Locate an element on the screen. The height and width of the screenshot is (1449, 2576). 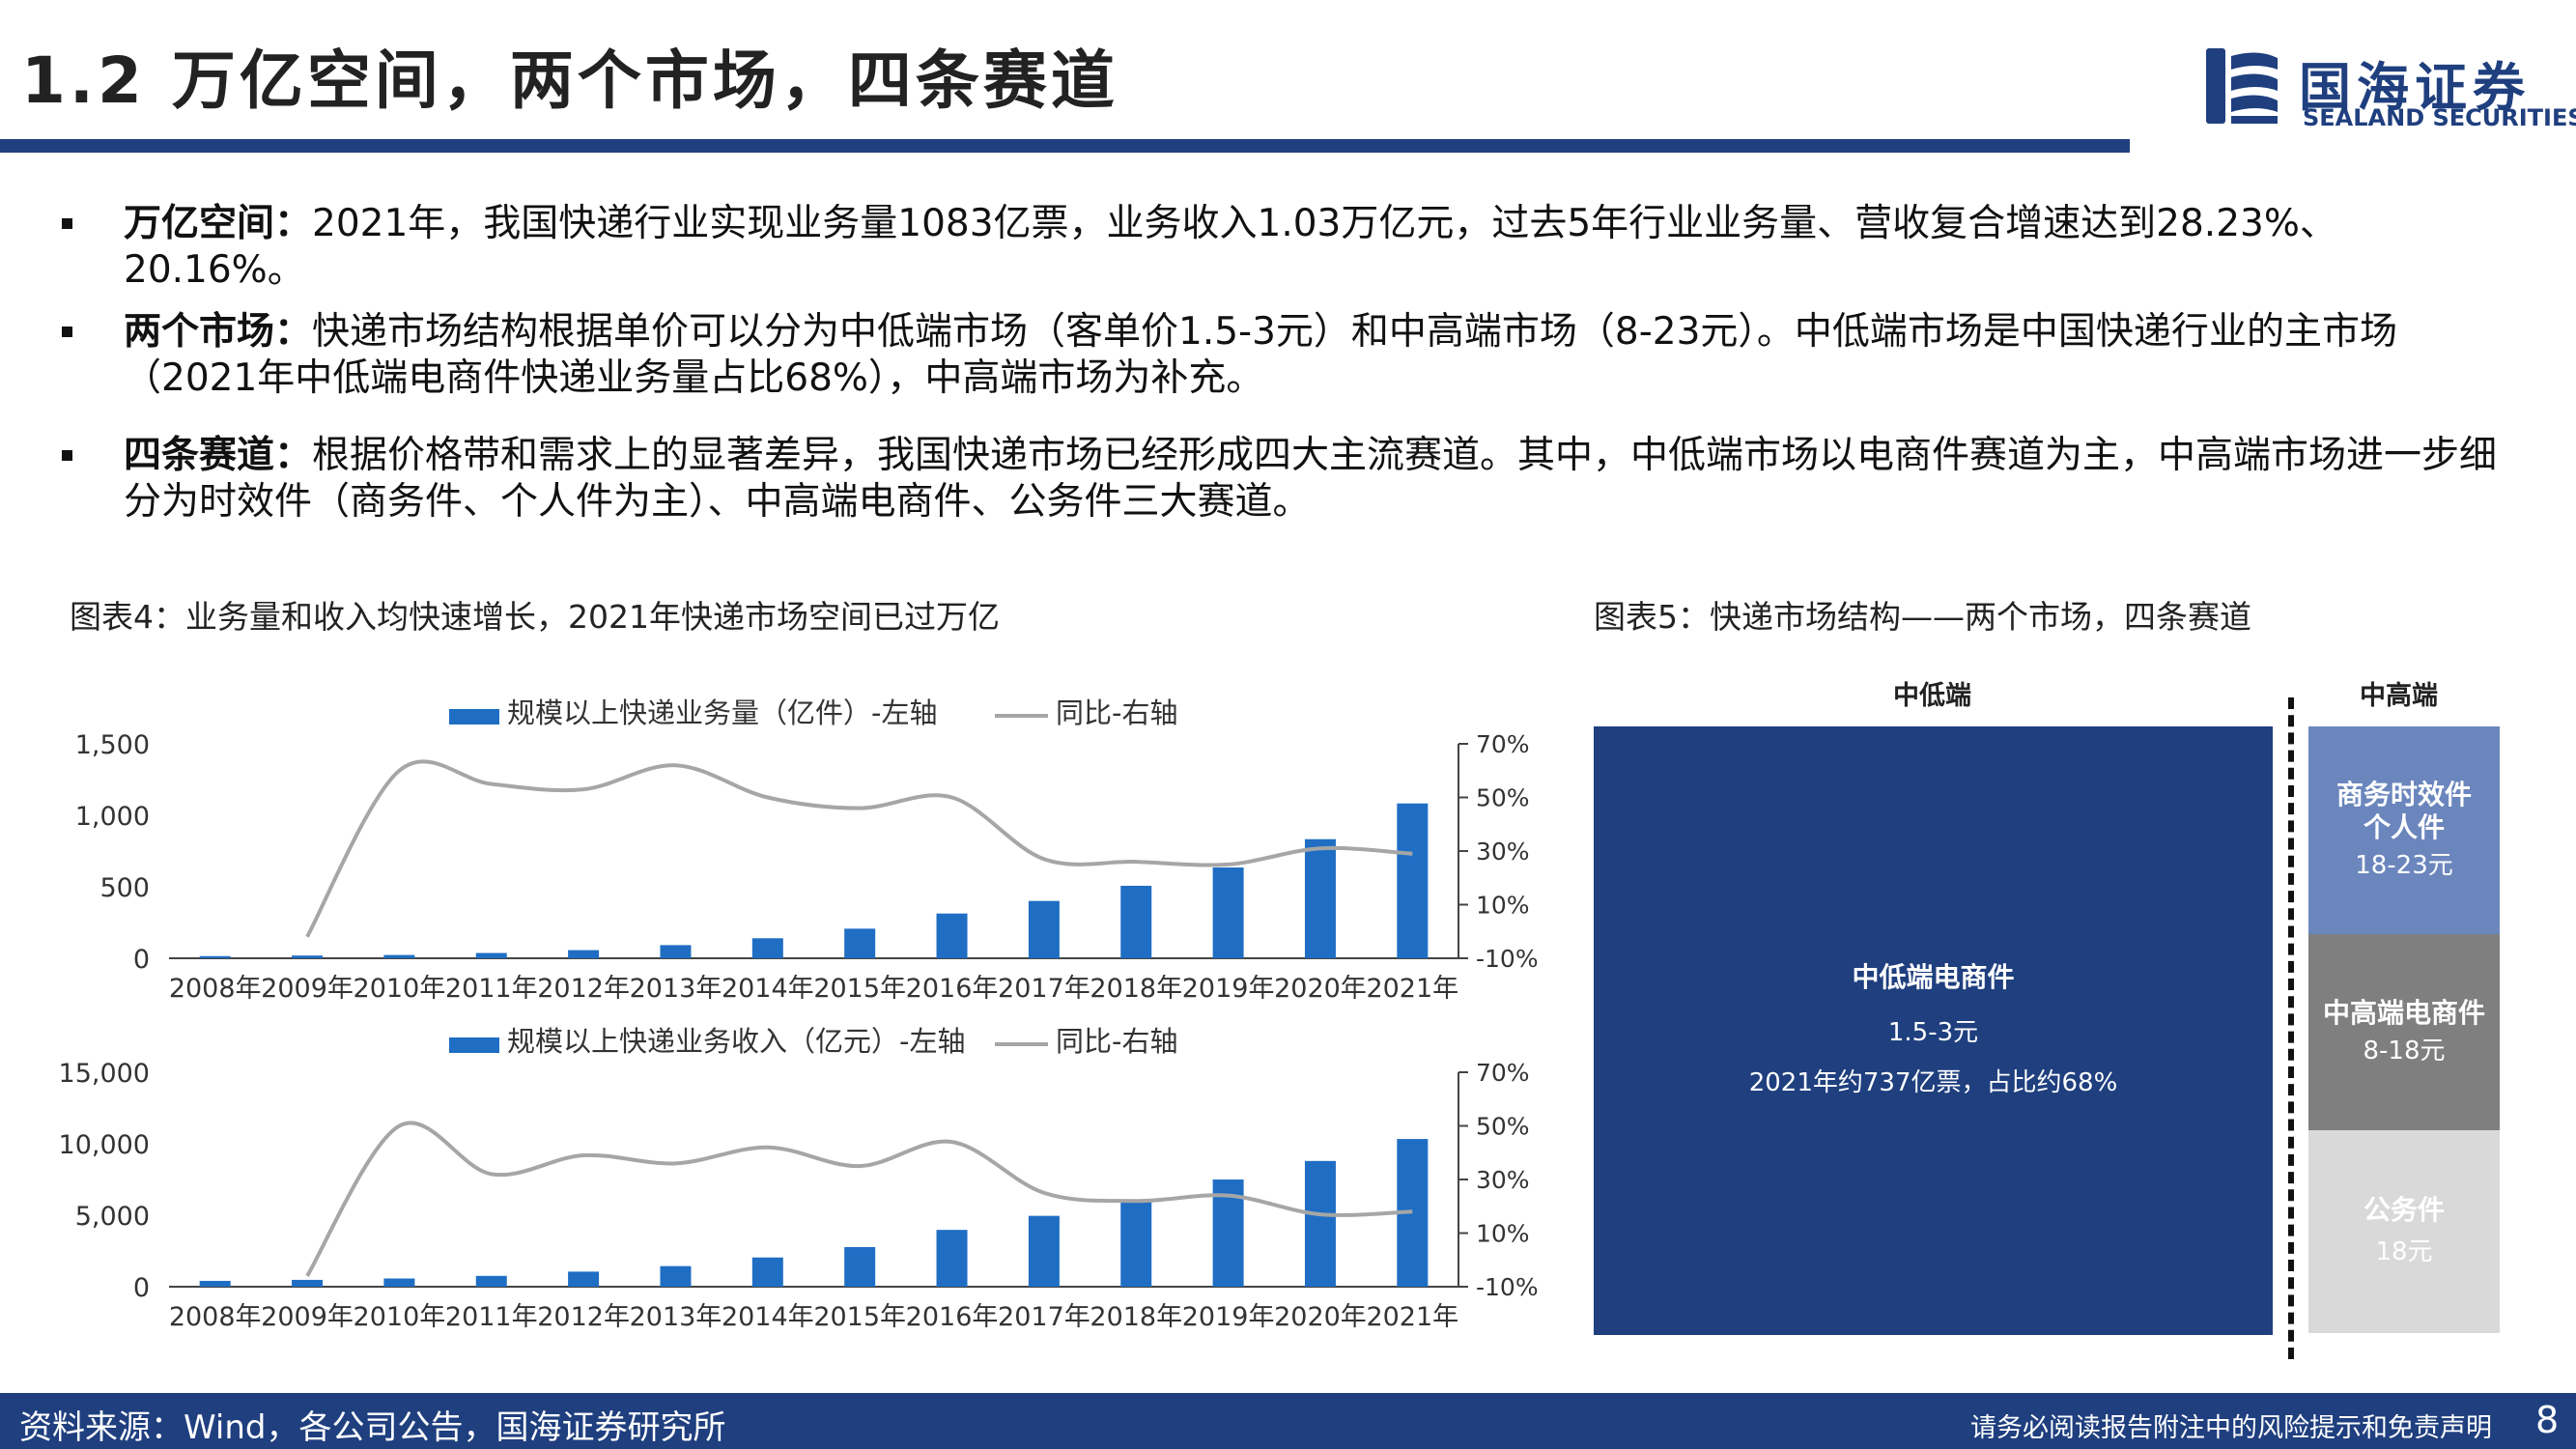
personal-express-title: 个人件 is located at coordinates (2404, 826).